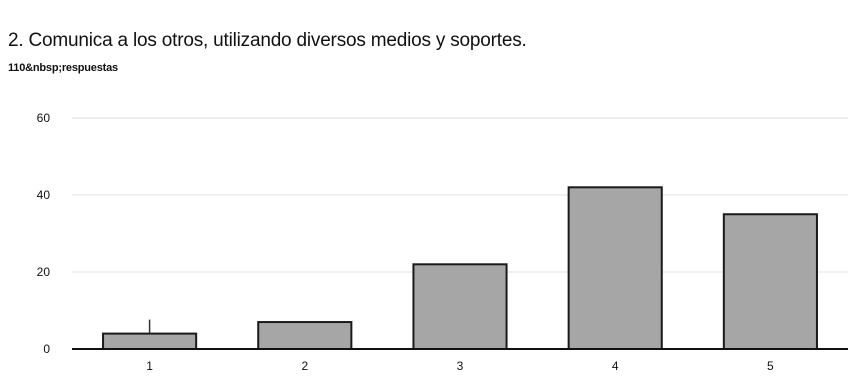  Describe the element at coordinates (770, 366) in the screenshot. I see `x-tick-label: 5` at that location.